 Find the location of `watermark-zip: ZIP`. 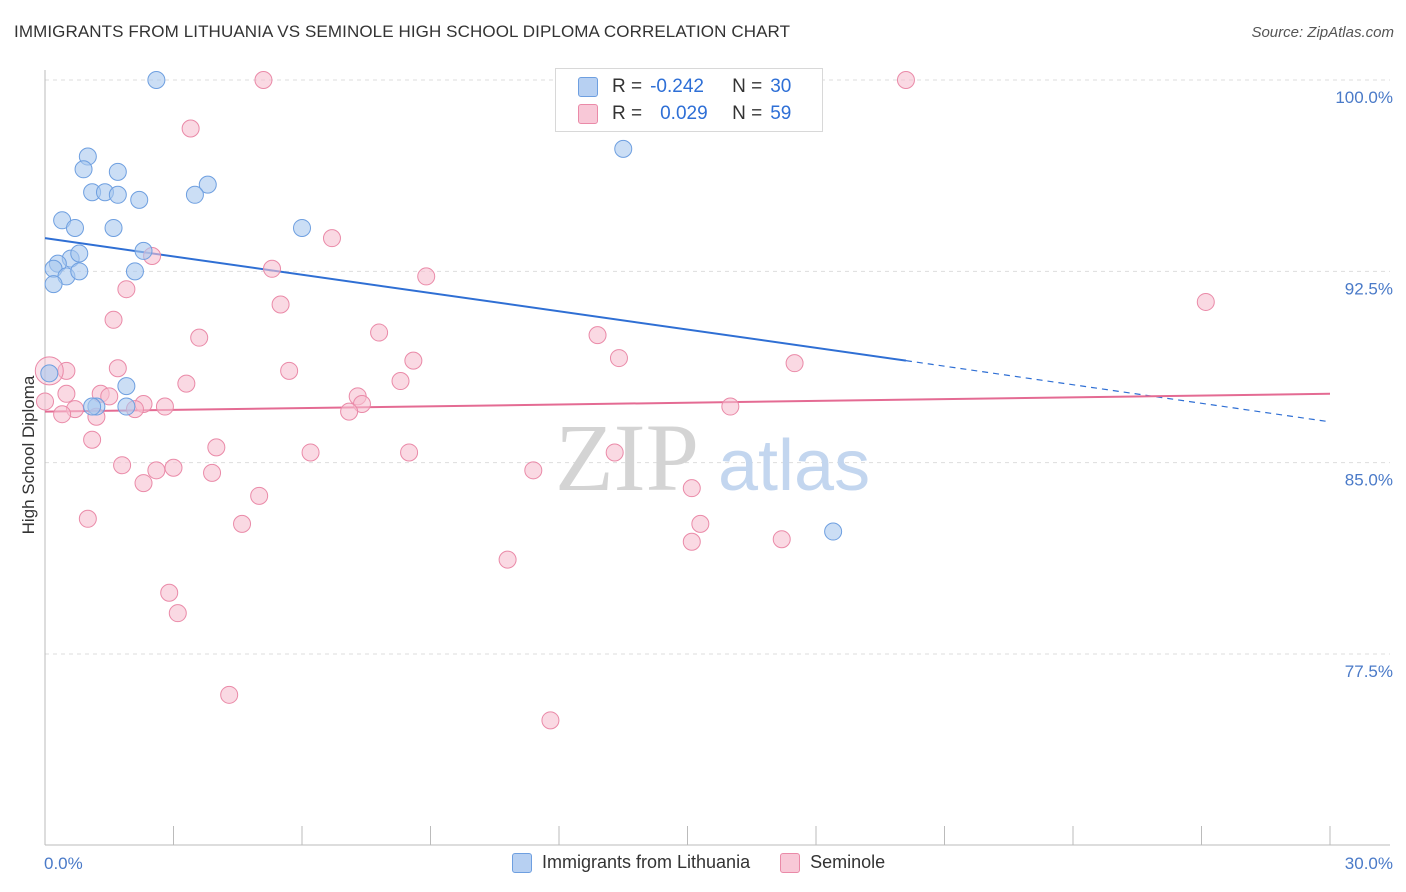

watermark-zip: ZIP is located at coordinates (627, 457).